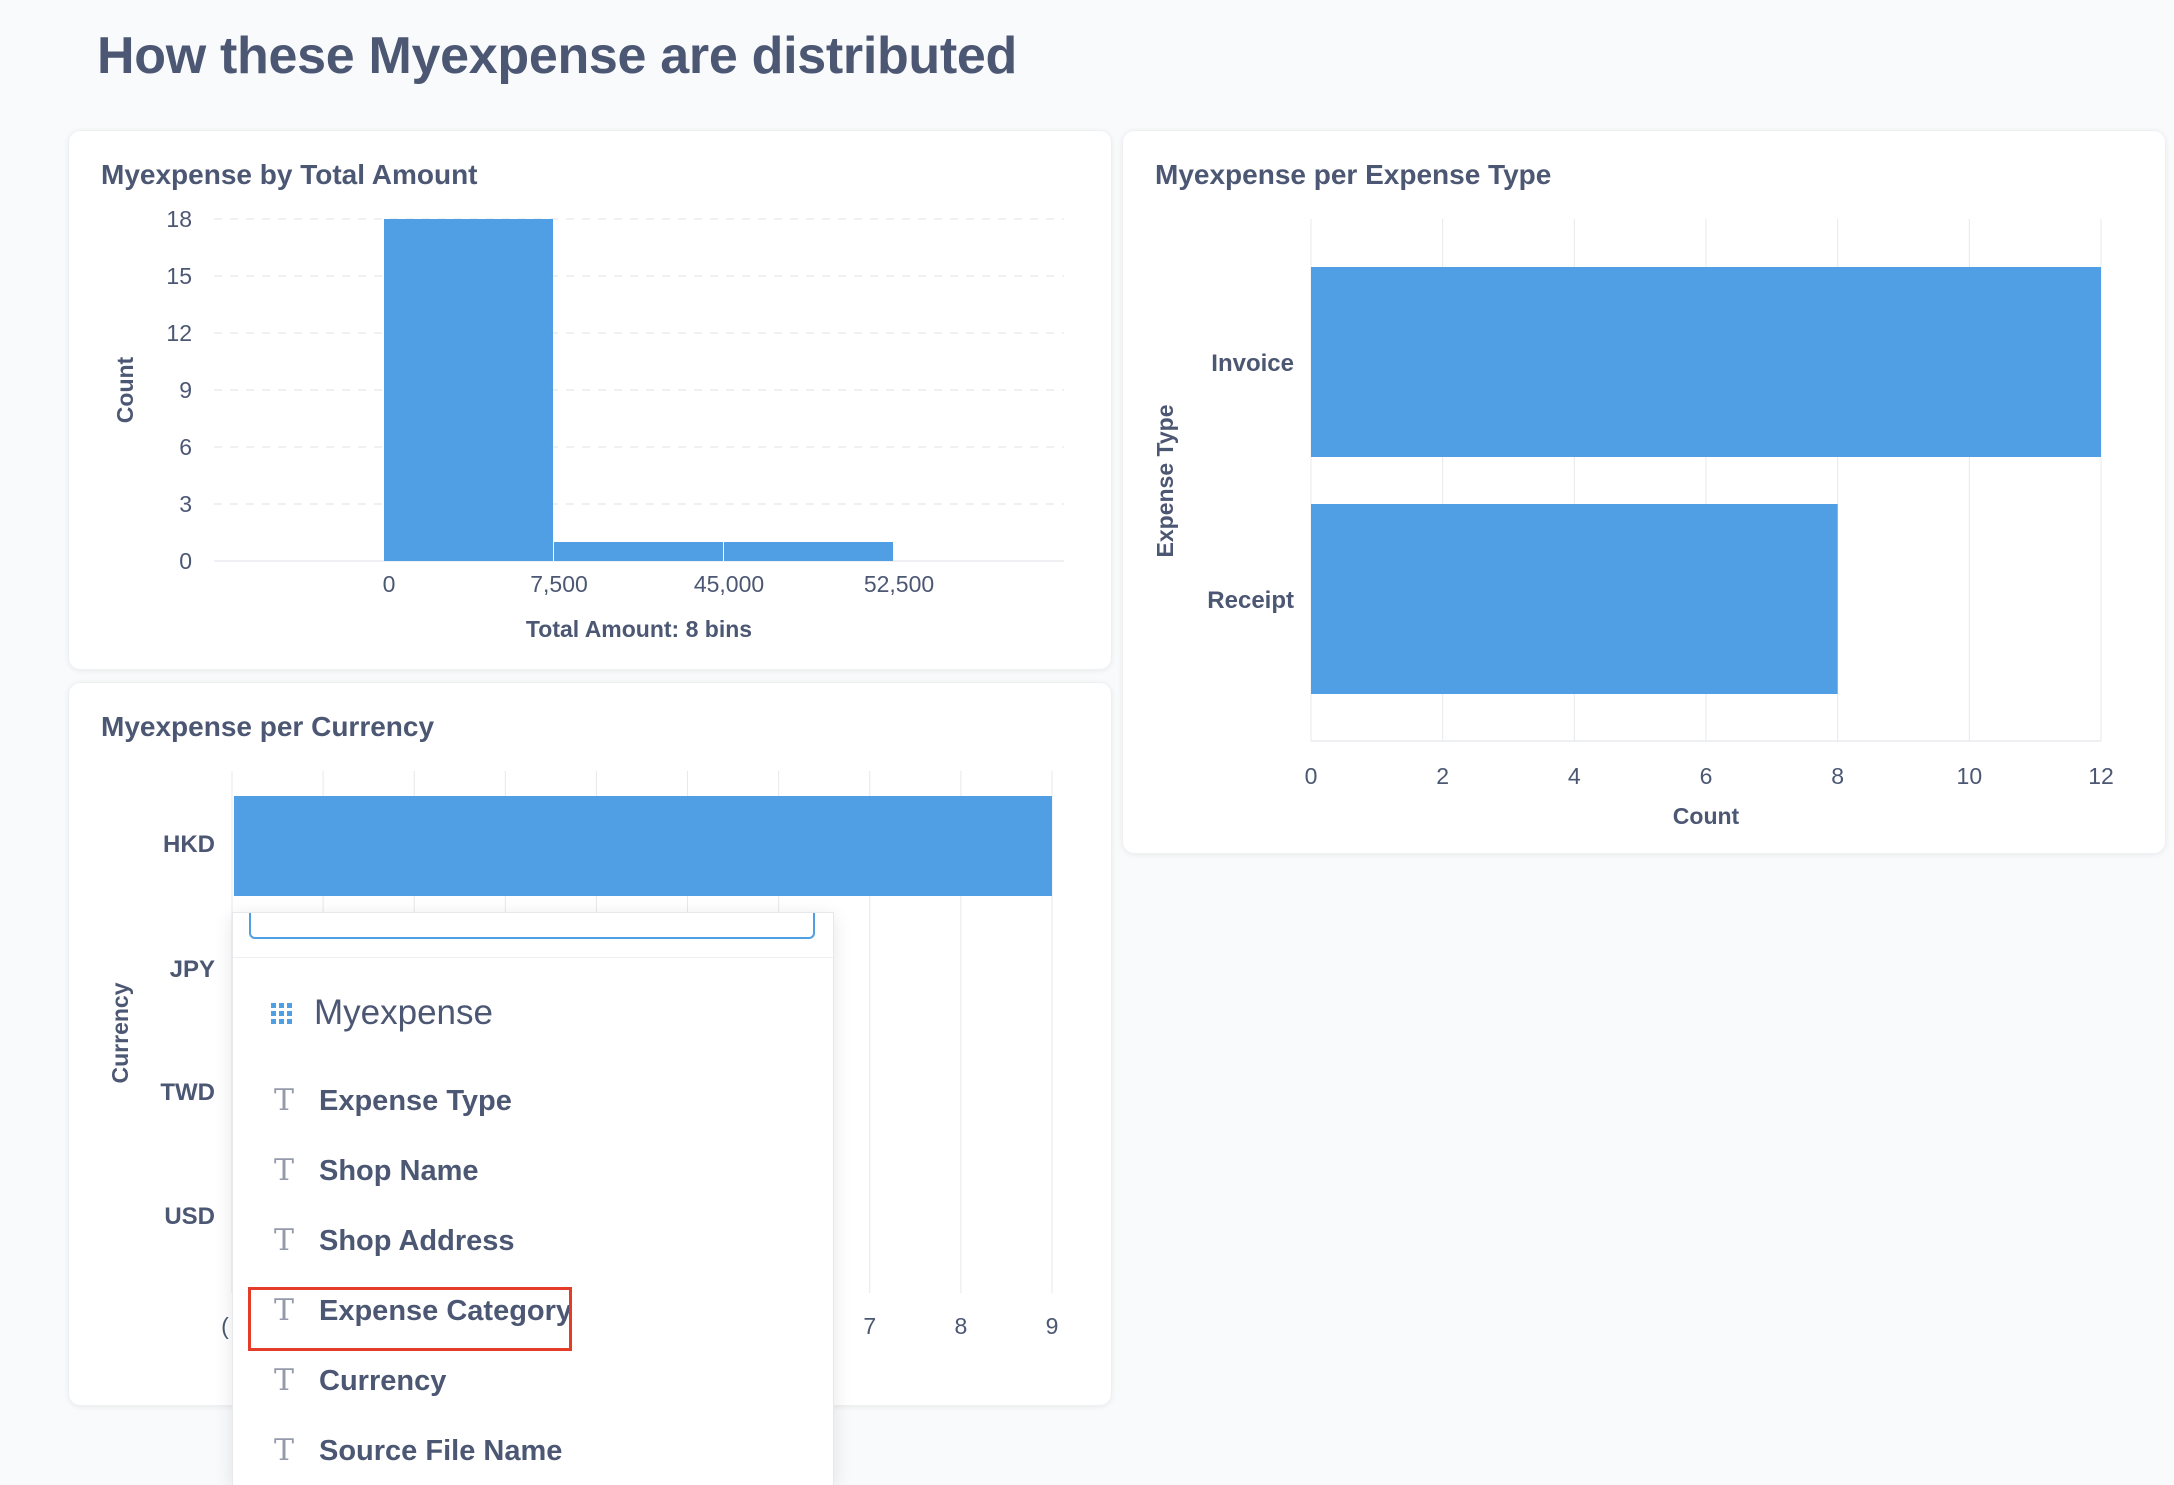 This screenshot has height=1485, width=2174. What do you see at coordinates (532, 926) in the screenshot?
I see `search-input` at bounding box center [532, 926].